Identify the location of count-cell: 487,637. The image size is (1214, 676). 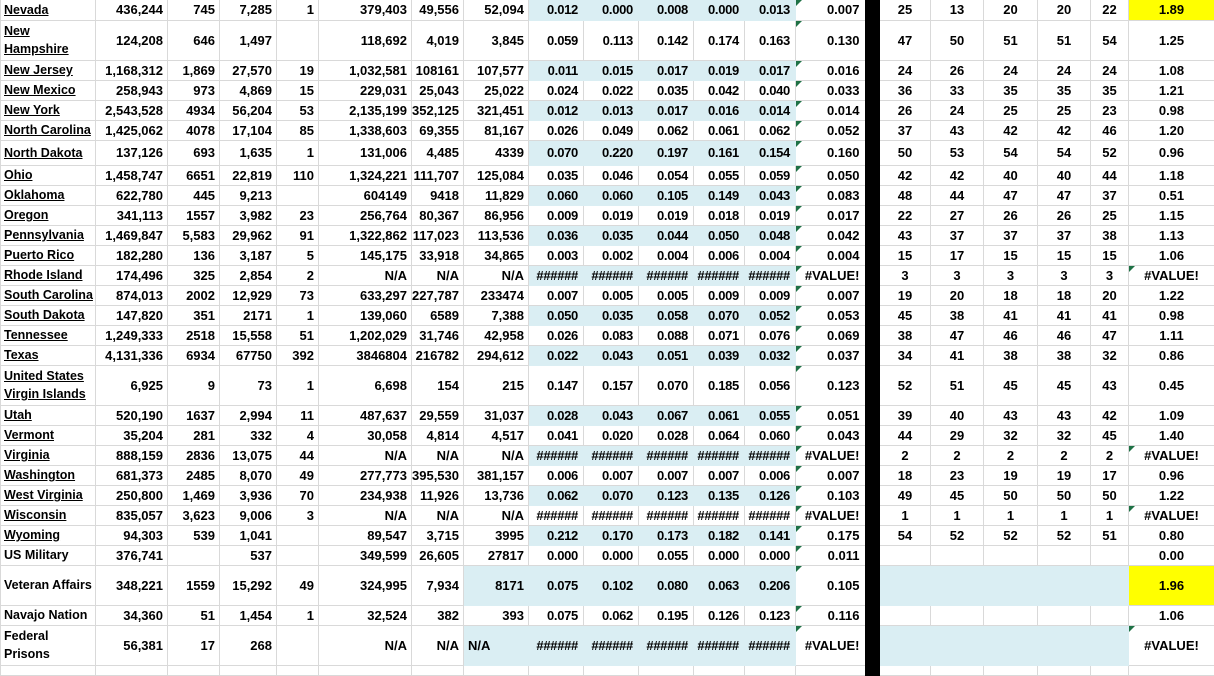
(365, 415).